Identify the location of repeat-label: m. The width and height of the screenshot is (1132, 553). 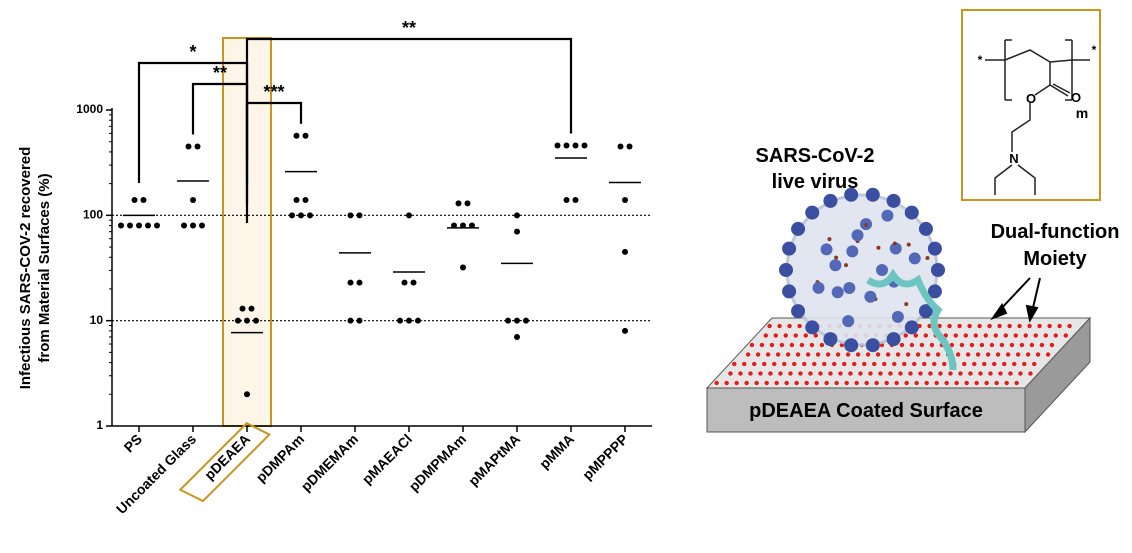
(1082, 113).